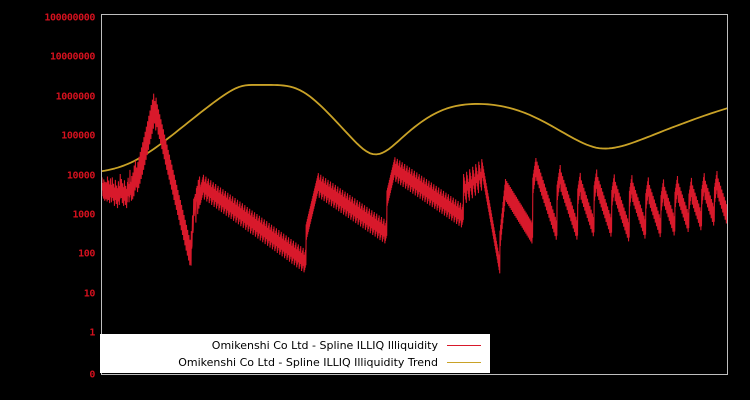  I want to click on legend-swatch-illiquidity-trend, so click(464, 362).